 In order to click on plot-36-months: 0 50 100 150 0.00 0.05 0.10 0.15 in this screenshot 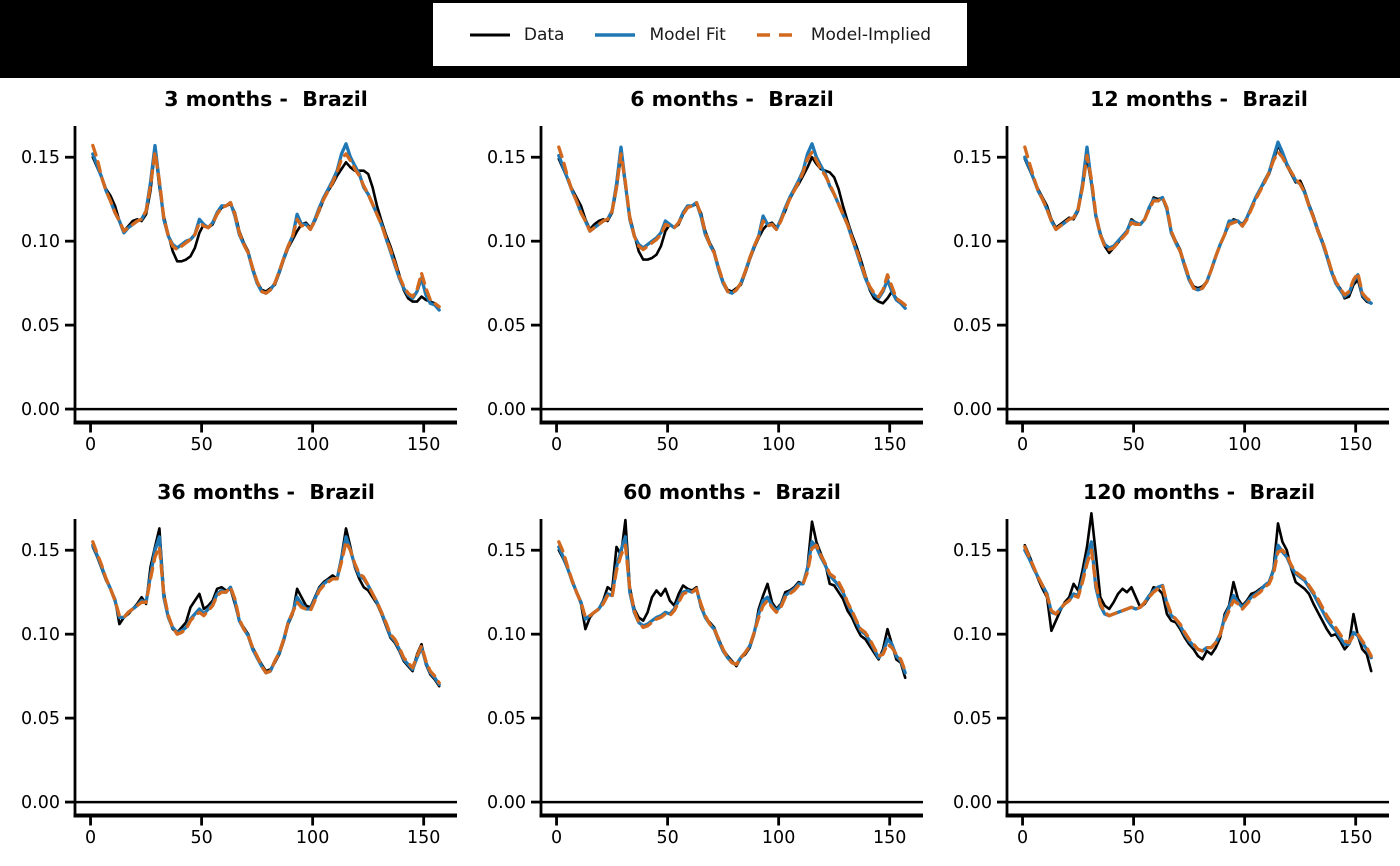, I will do `click(239, 683)`.